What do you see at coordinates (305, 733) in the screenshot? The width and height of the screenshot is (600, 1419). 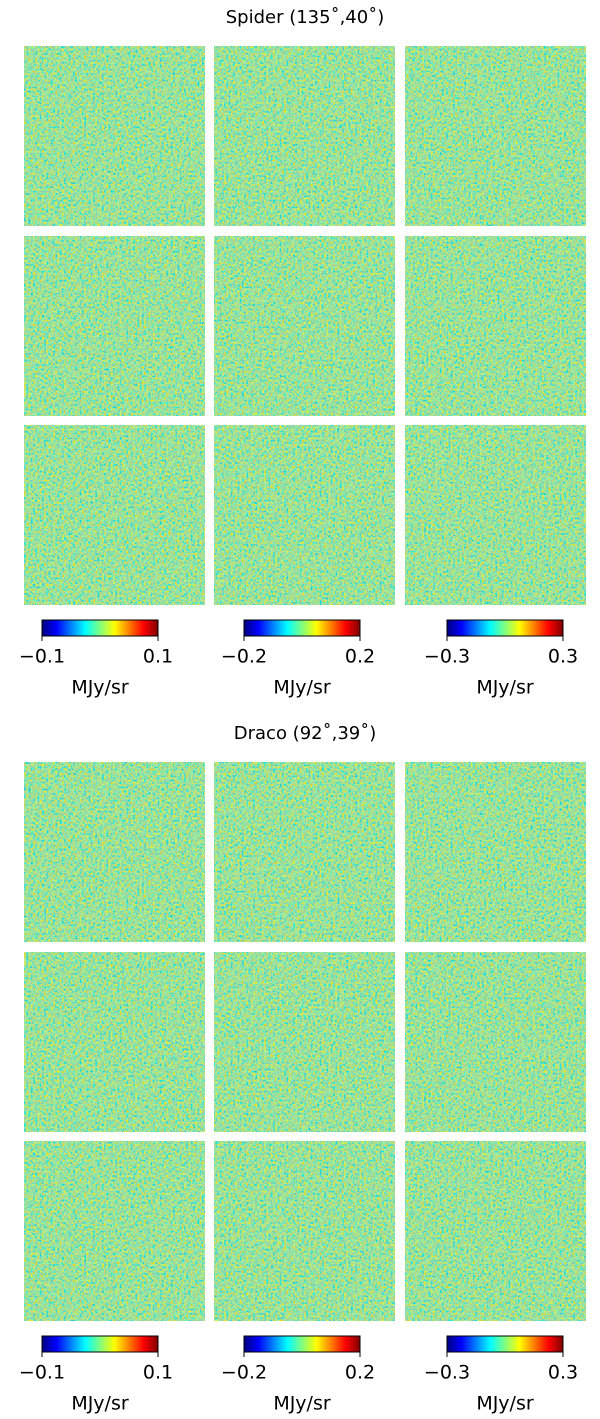 I see `figure-title: Draco (92˚,39˚)` at bounding box center [305, 733].